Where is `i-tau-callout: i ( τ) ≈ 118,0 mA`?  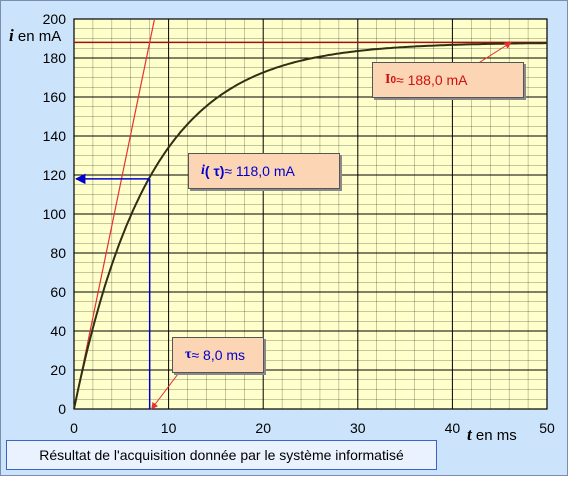 i-tau-callout: i ( τ) ≈ 118,0 mA is located at coordinates (264, 171).